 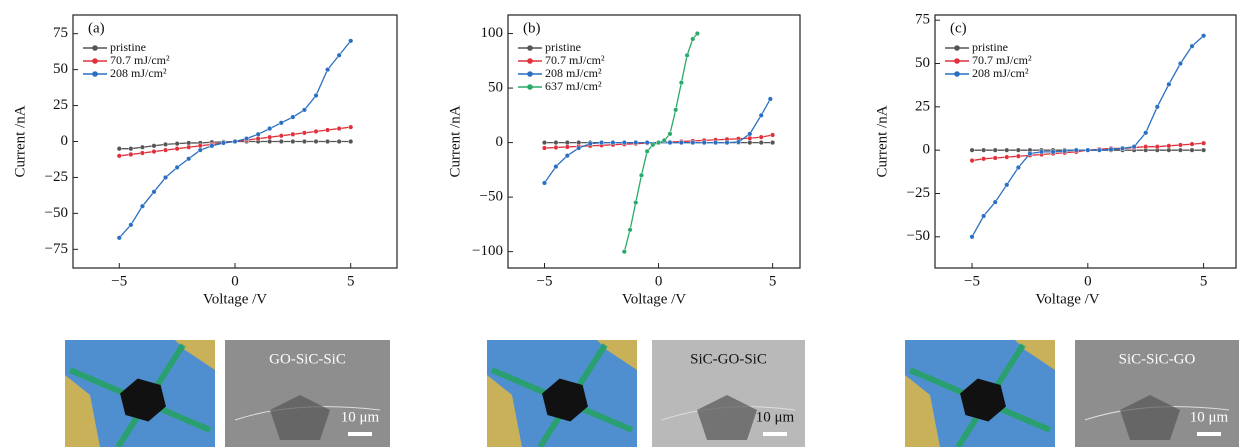 I want to click on sample-label: SiC-SiC-GO, so click(x=1157, y=359).